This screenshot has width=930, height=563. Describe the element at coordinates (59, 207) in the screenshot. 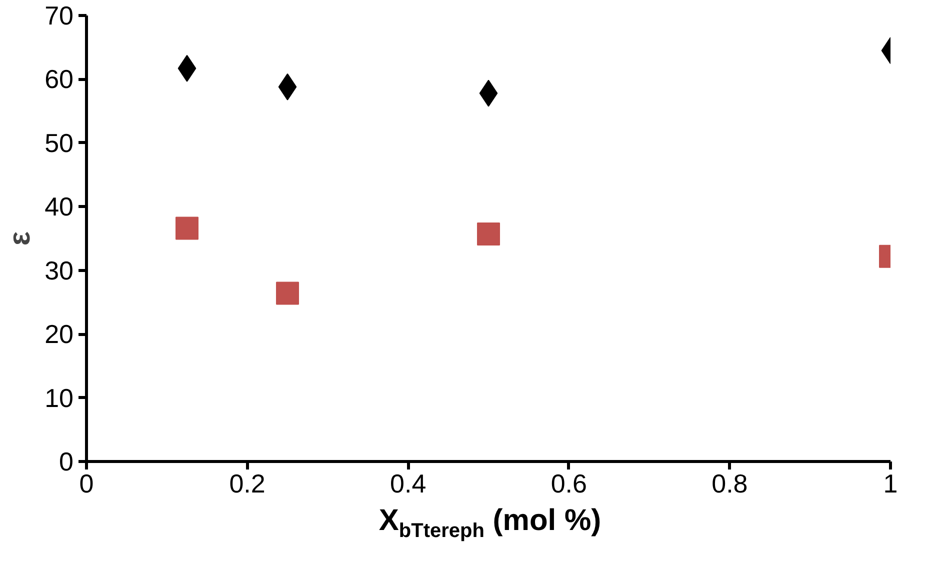

I see `y-tick-label: 40` at that location.